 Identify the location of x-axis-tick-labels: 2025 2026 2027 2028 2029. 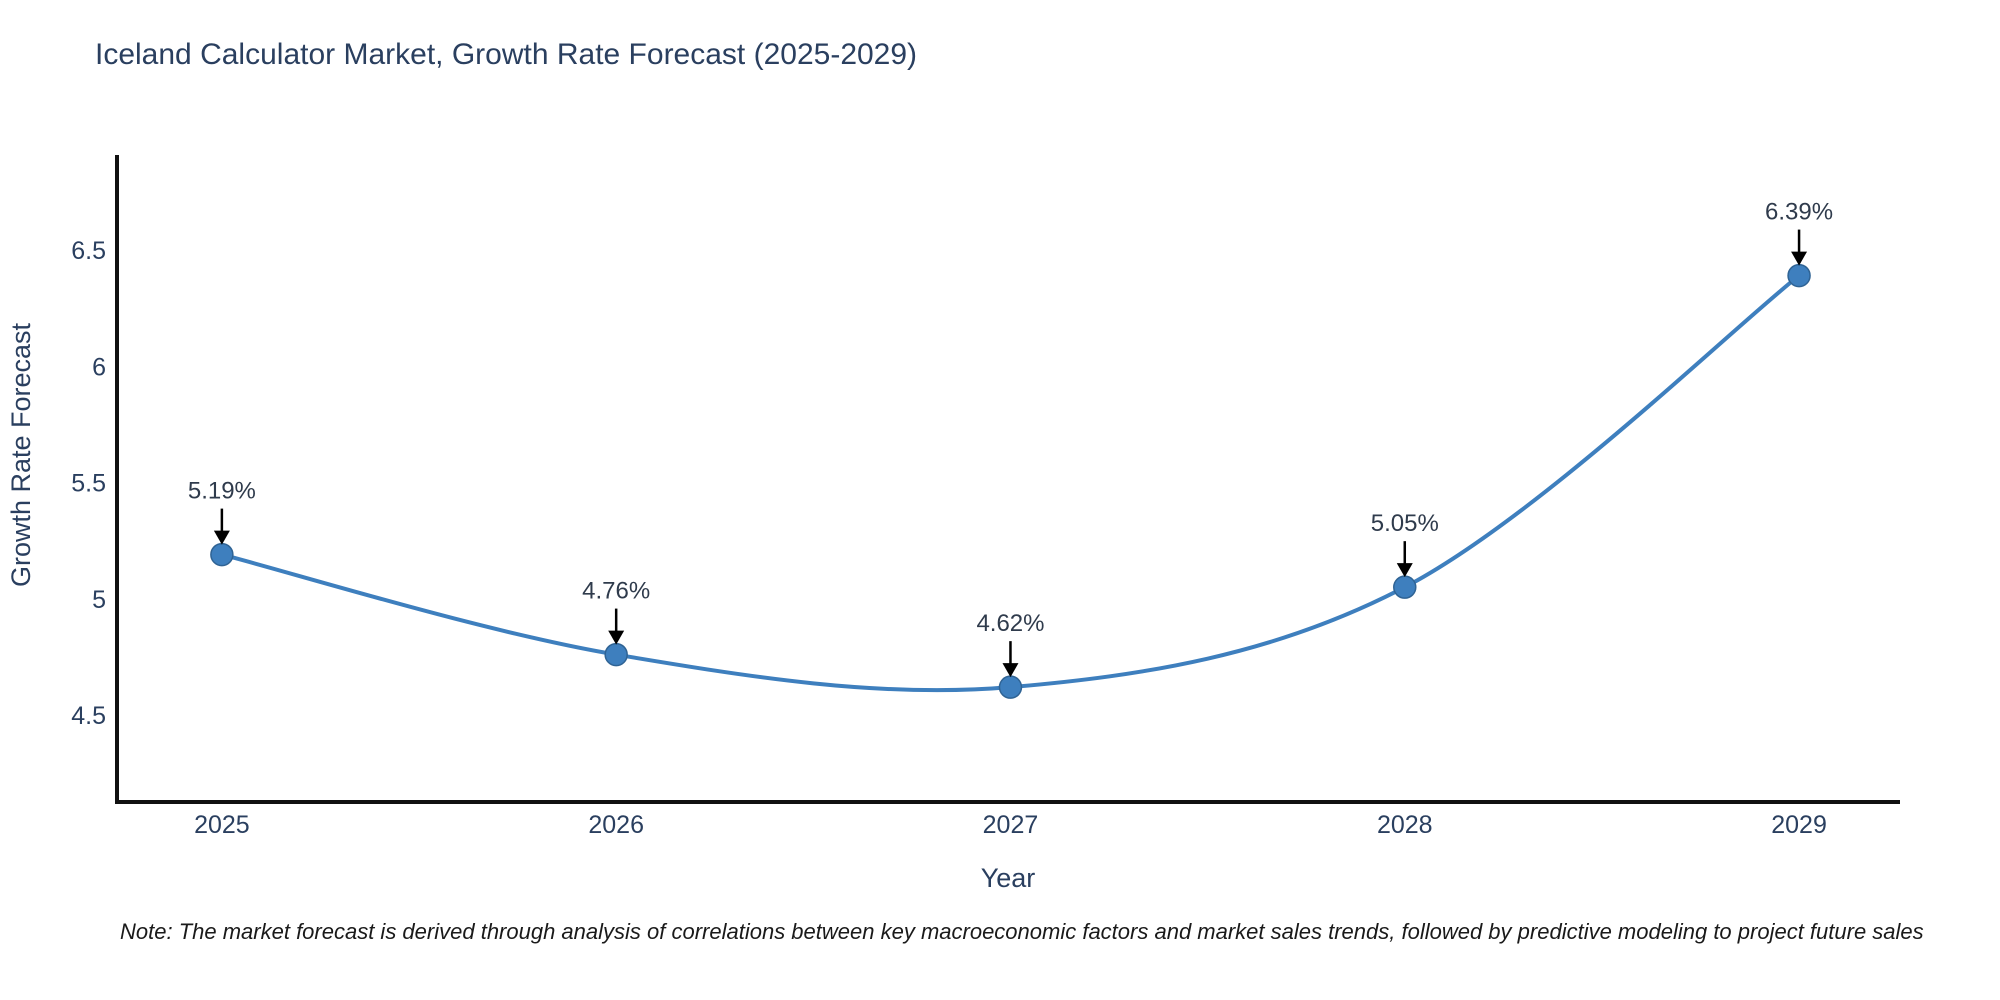
(1010, 825).